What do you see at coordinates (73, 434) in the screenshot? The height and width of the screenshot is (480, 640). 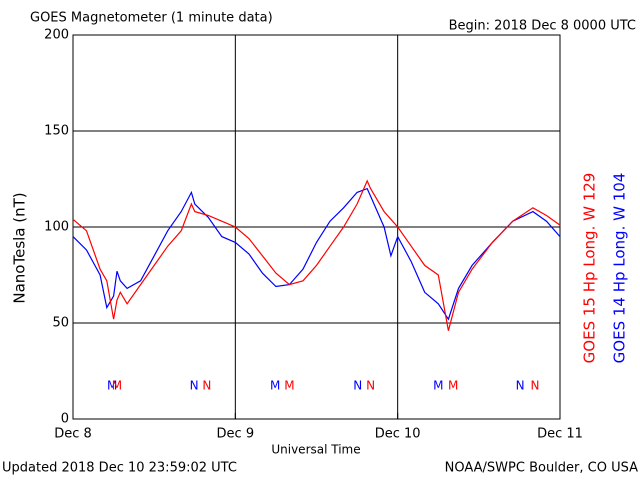 I see `x-tick-label: Dec 8` at bounding box center [73, 434].